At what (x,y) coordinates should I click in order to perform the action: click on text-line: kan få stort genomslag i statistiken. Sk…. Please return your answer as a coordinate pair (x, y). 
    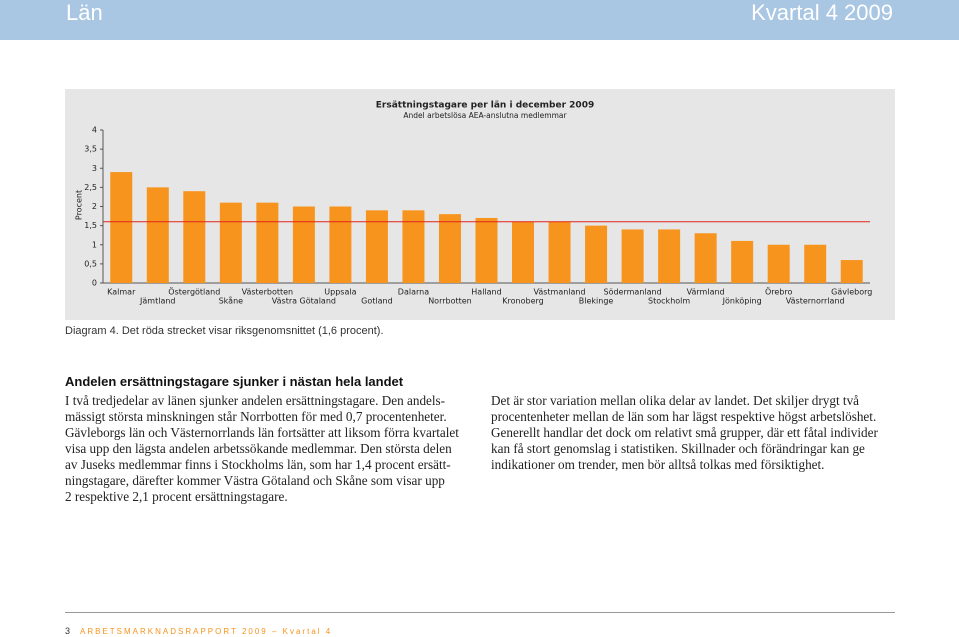
    Looking at the image, I should click on (678, 448).